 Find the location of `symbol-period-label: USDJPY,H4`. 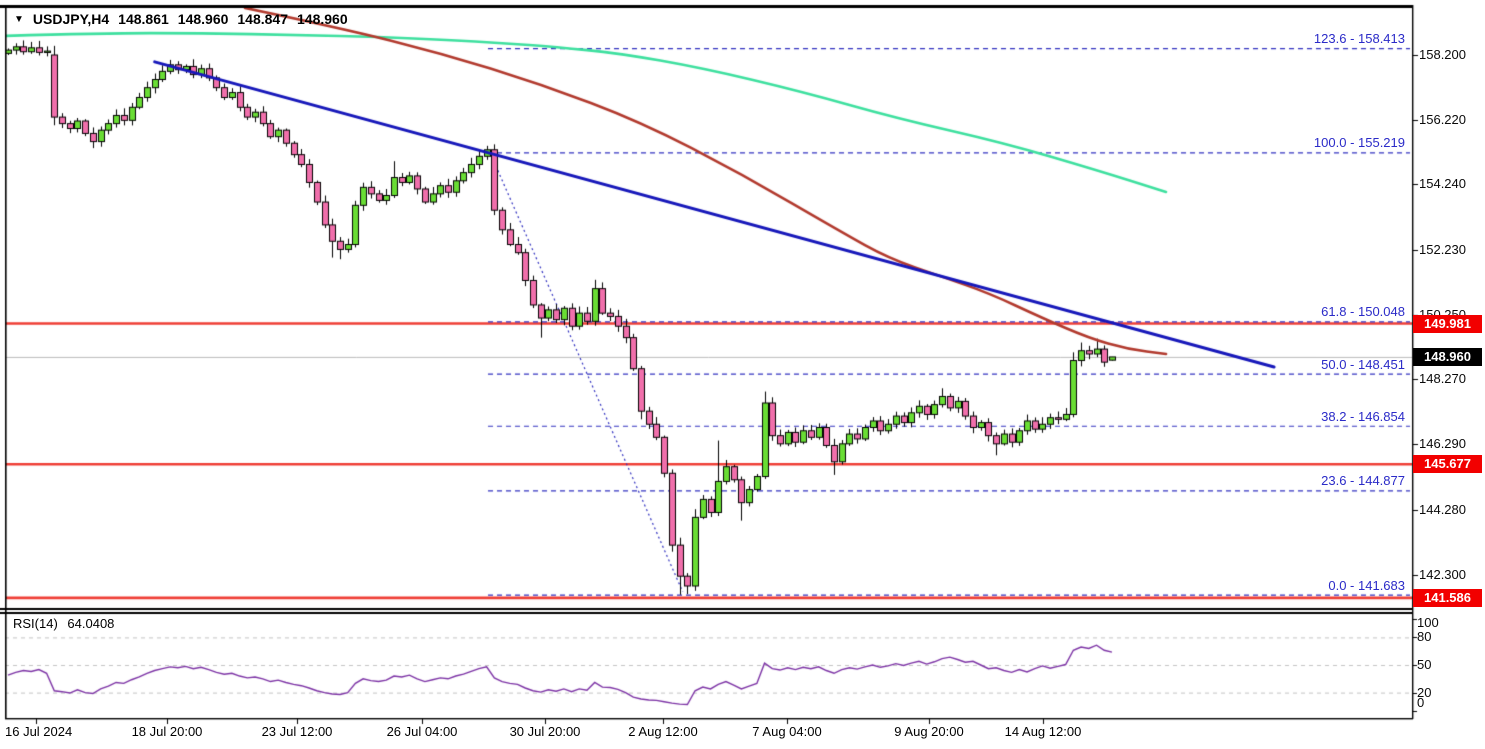

symbol-period-label: USDJPY,H4 is located at coordinates (71, 19).